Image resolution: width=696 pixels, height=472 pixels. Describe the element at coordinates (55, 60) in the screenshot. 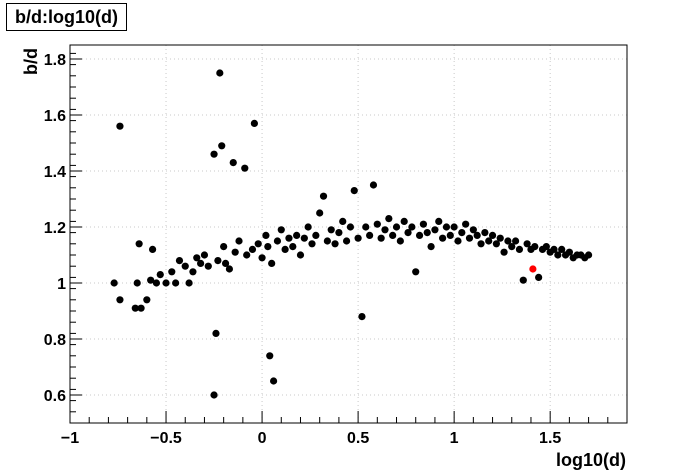

I see `y-tick-label: 1.8` at that location.